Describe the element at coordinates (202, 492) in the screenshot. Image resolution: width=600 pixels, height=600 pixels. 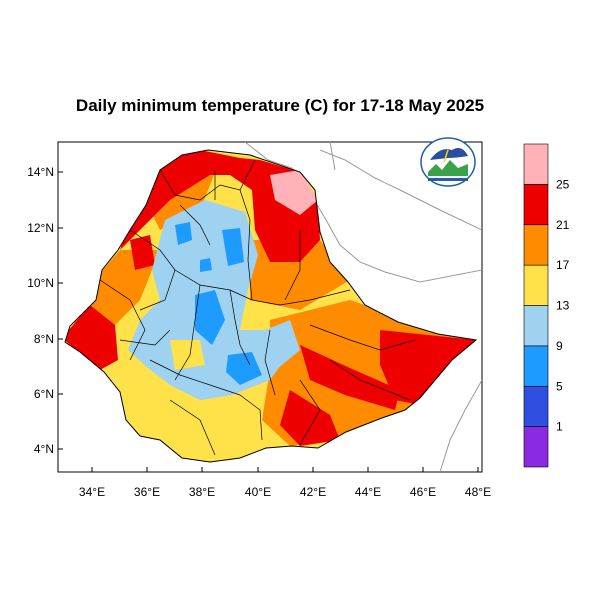
I see `lon-tick-label: 38°E` at that location.